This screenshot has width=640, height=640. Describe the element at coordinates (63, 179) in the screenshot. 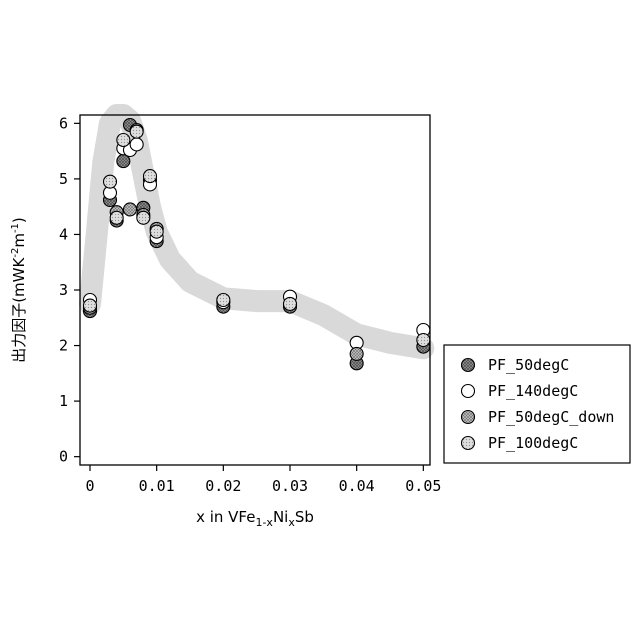

I see `y-tick-label: 5` at that location.